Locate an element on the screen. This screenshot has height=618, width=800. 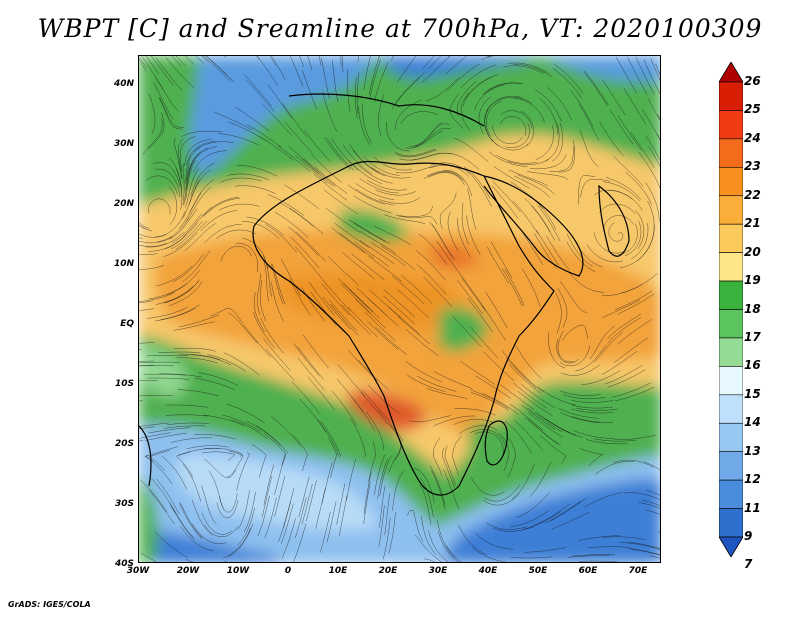
colorbar-label: 21 is located at coordinates (752, 223).